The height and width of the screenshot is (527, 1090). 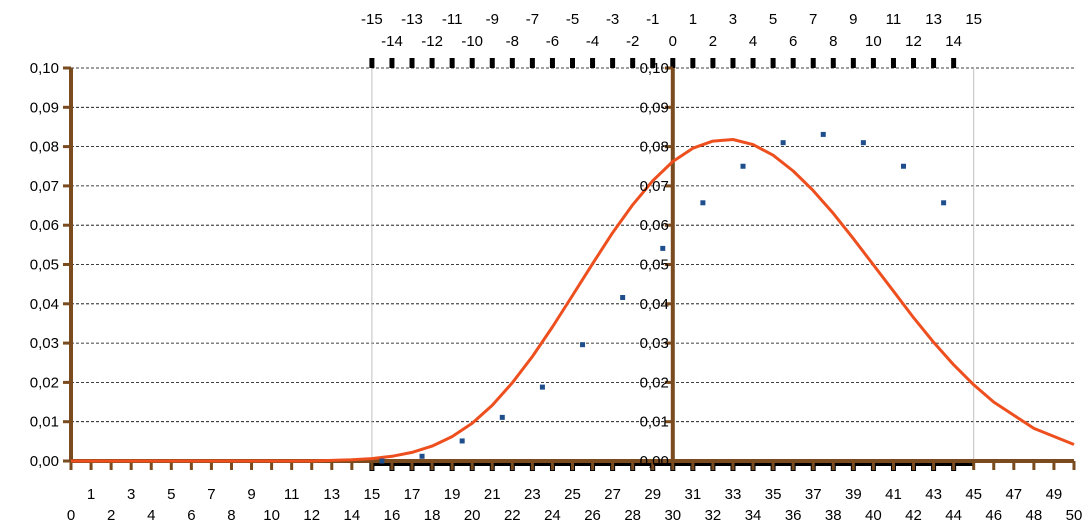 What do you see at coordinates (311, 515) in the screenshot?
I see `x-tick-label: 12` at bounding box center [311, 515].